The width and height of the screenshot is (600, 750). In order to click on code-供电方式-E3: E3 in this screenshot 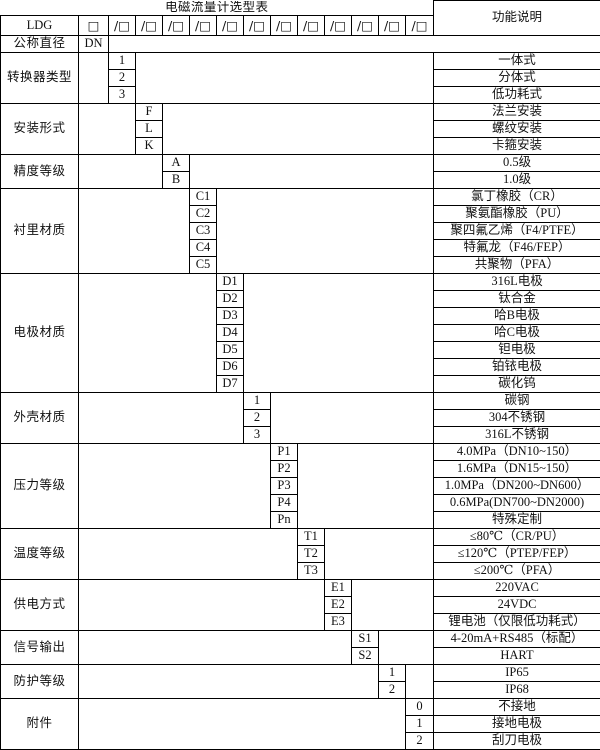, I will do `click(338, 622)`.